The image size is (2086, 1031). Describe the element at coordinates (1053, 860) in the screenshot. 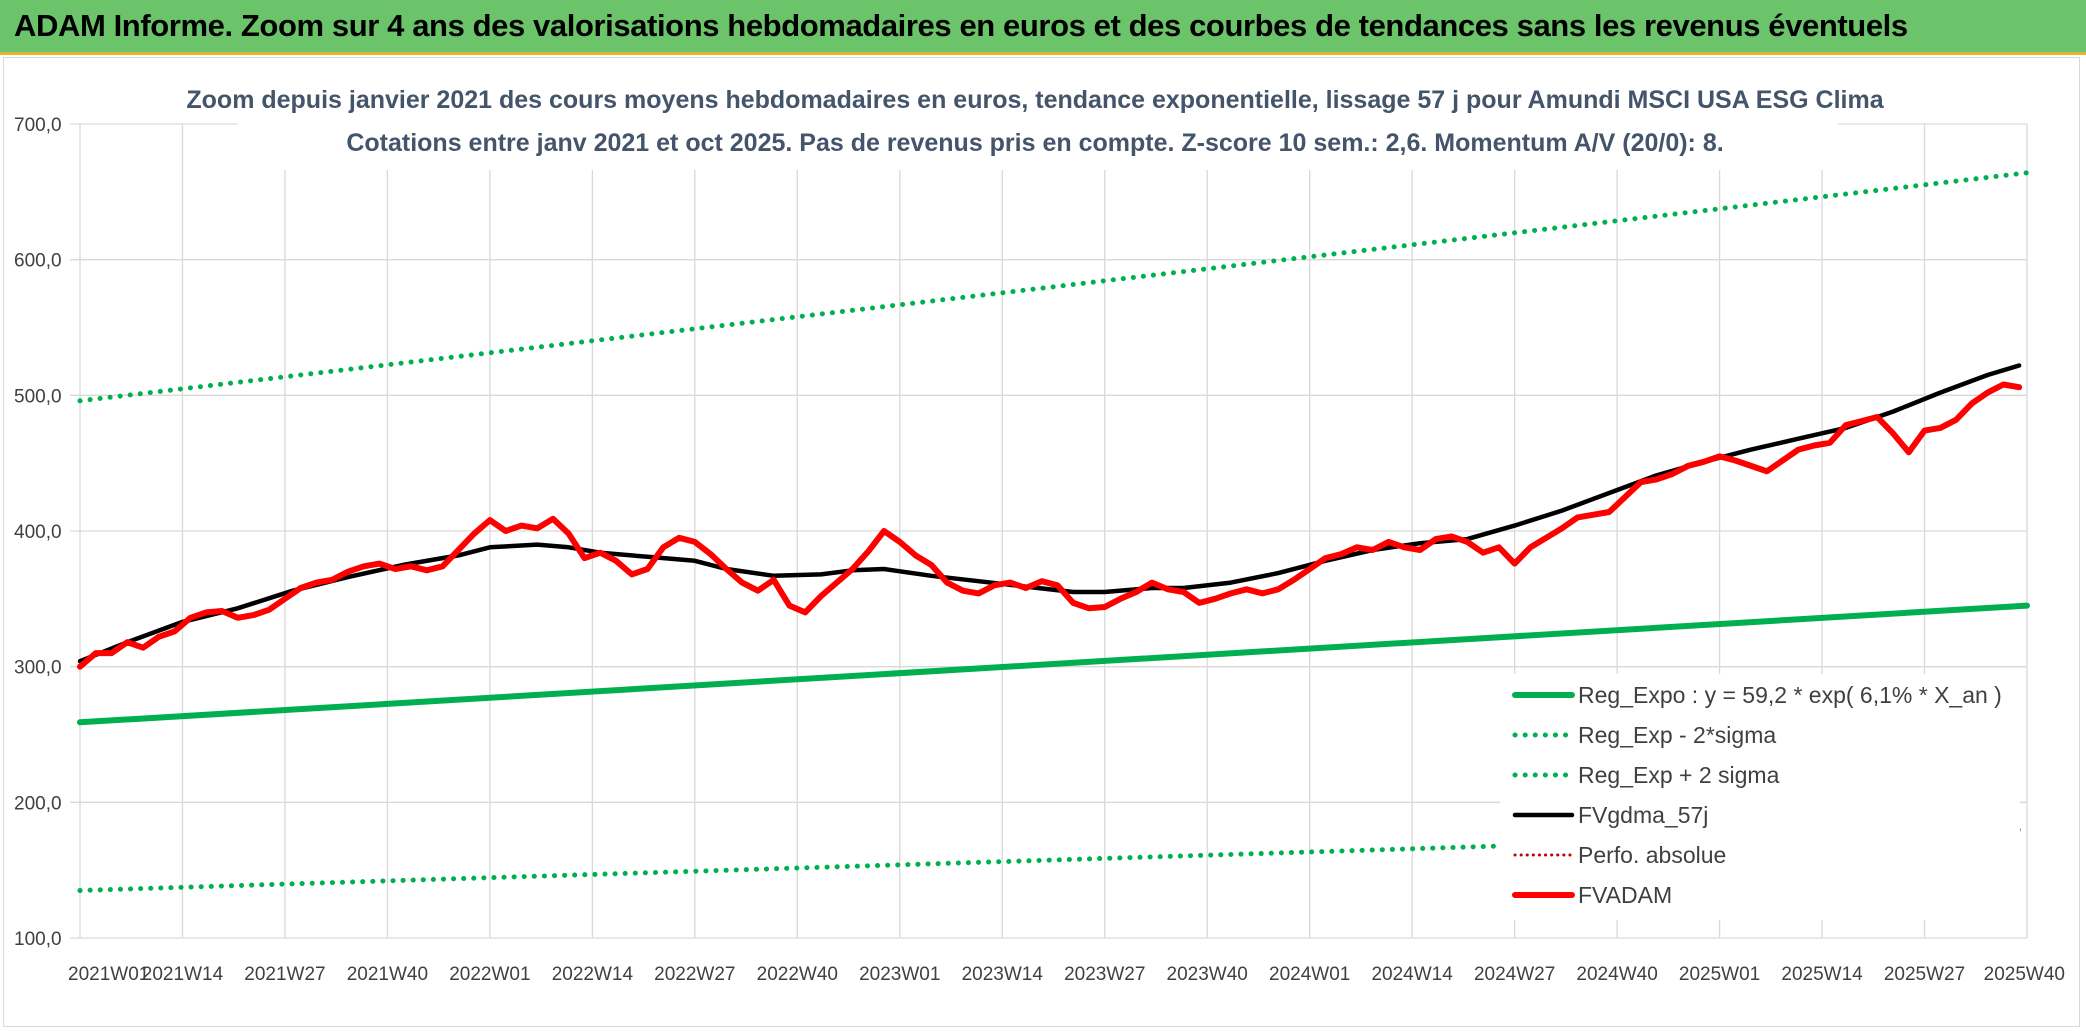

I see `series-line-reg-exp-2-sigma` at that location.